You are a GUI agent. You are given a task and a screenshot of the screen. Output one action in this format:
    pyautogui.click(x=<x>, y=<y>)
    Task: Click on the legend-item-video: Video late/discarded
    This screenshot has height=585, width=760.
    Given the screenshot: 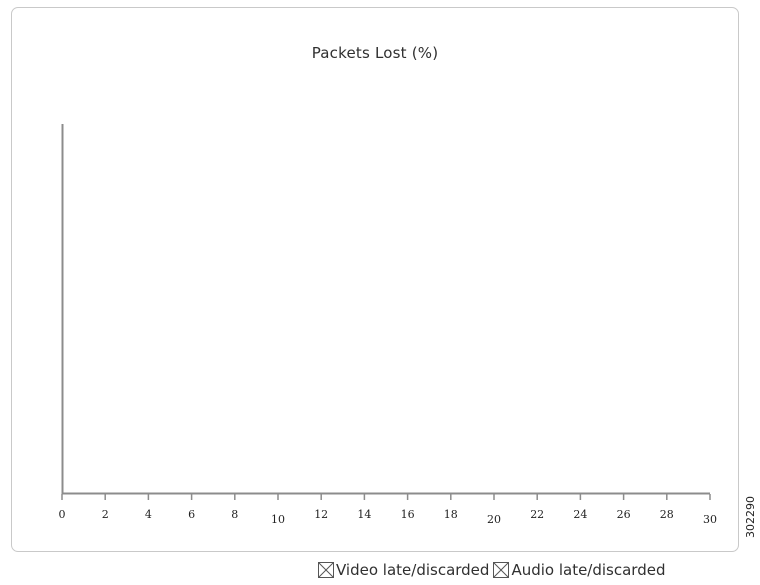 What is the action you would take?
    pyautogui.click(x=403, y=570)
    